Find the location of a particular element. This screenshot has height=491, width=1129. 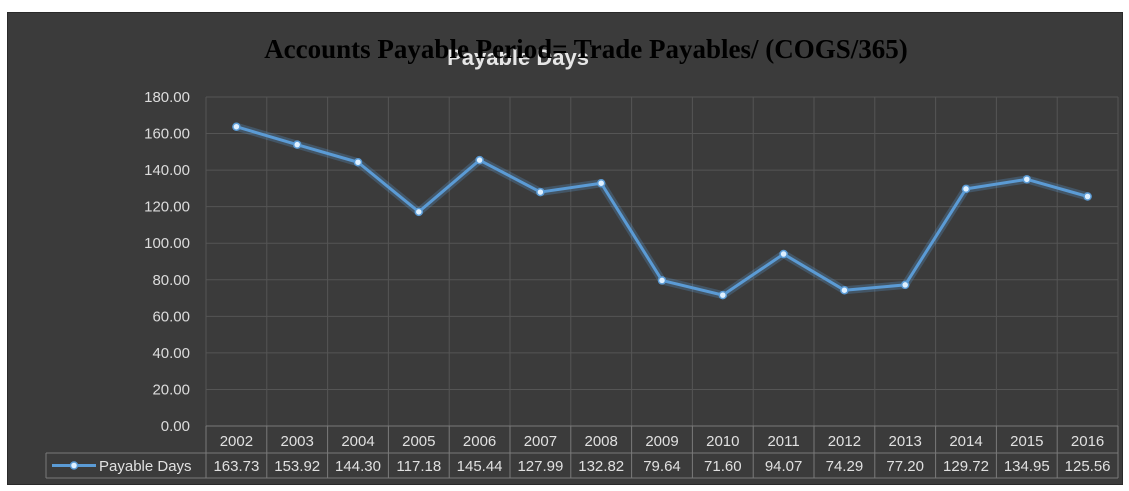

x-category-label: 2002 is located at coordinates (236, 441).